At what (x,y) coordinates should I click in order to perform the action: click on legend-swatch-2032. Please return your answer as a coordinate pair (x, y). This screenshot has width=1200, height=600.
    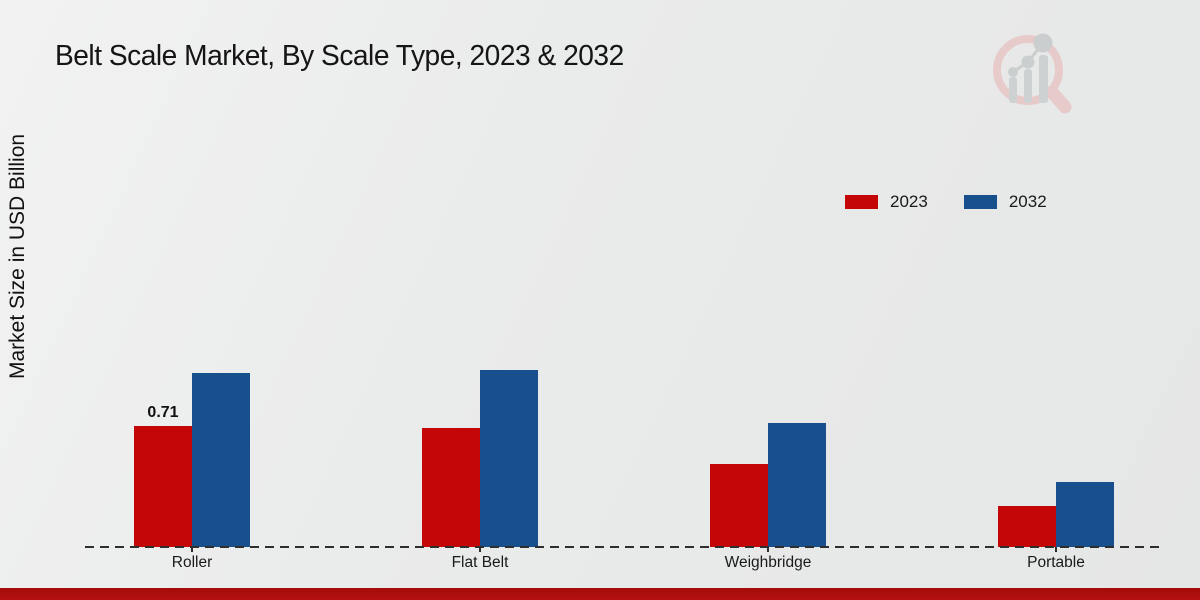
    Looking at the image, I should click on (980, 202).